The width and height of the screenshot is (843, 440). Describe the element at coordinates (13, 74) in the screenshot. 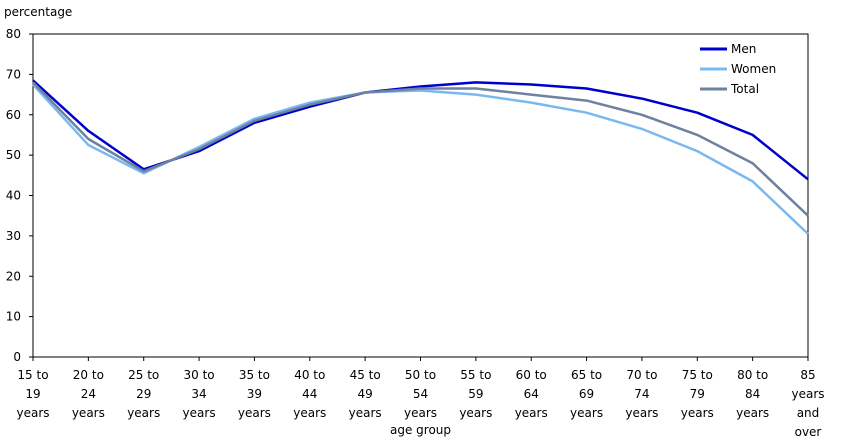

I see `y-tick-label: 70` at that location.